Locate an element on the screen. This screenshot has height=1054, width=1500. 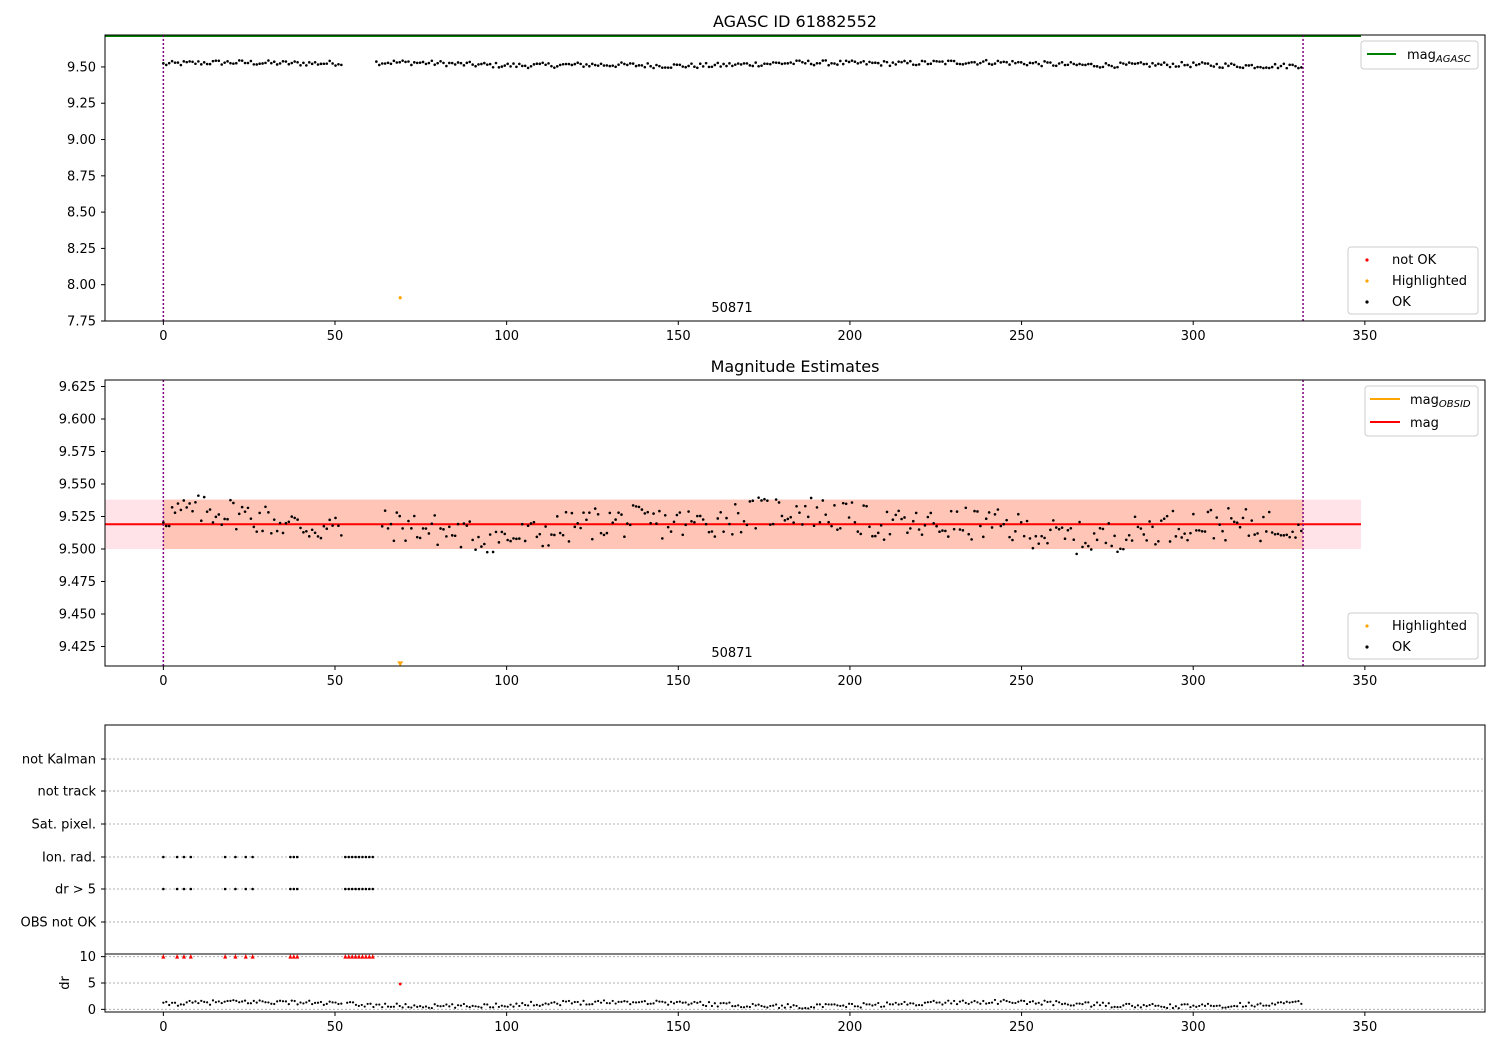
legend-label: Highlighted is located at coordinates (1429, 281).